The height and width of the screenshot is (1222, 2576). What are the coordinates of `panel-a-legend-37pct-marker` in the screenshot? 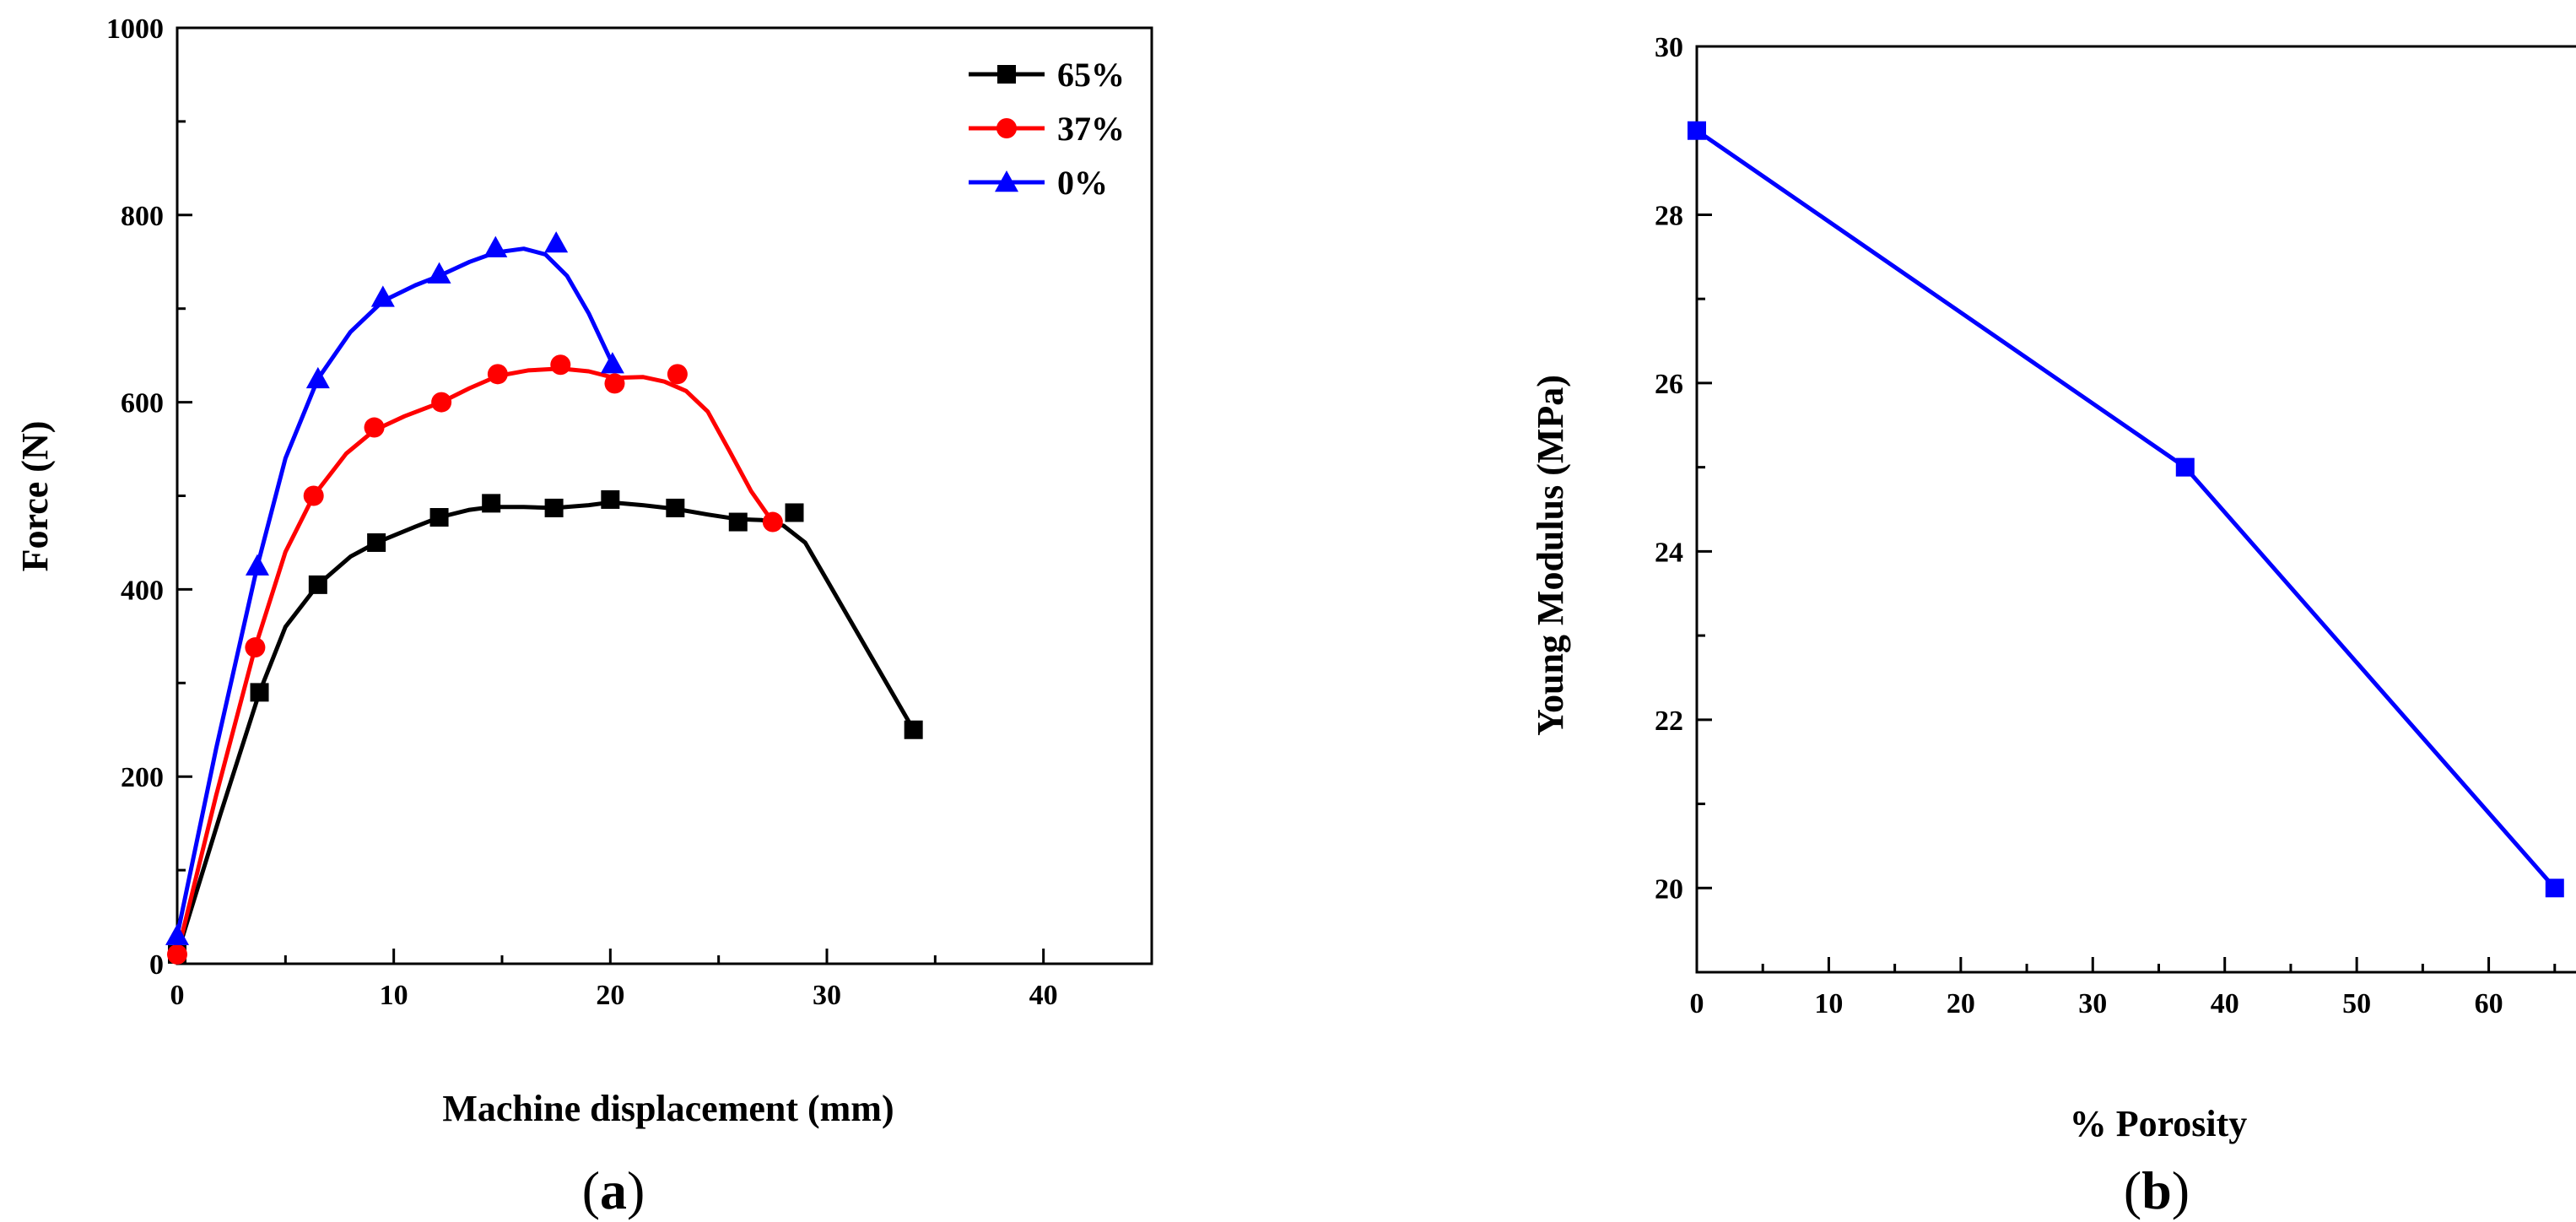 It's located at (1006, 128).